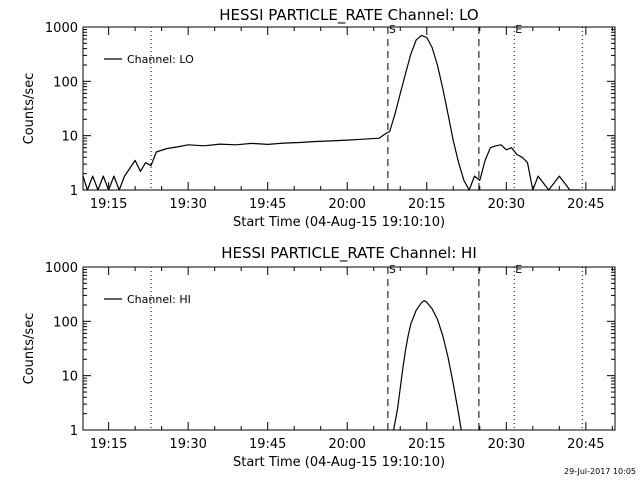  What do you see at coordinates (427, 365) in the screenshot?
I see `series-line` at bounding box center [427, 365].